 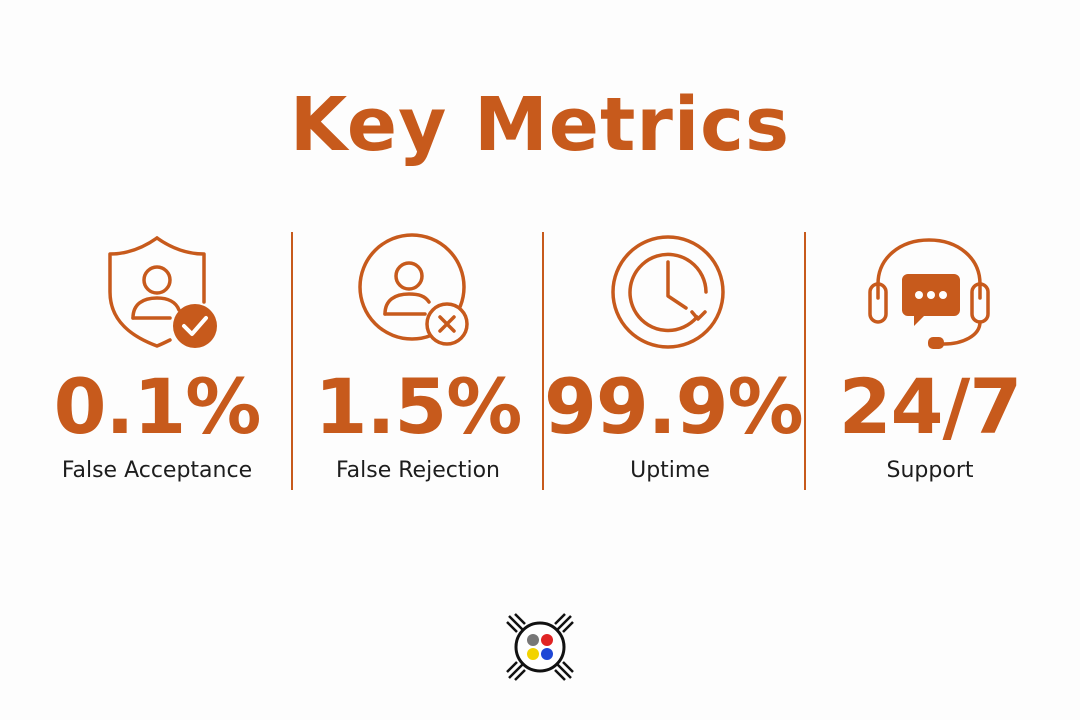 What do you see at coordinates (418, 470) in the screenshot?
I see `metric-label: False Rejection` at bounding box center [418, 470].